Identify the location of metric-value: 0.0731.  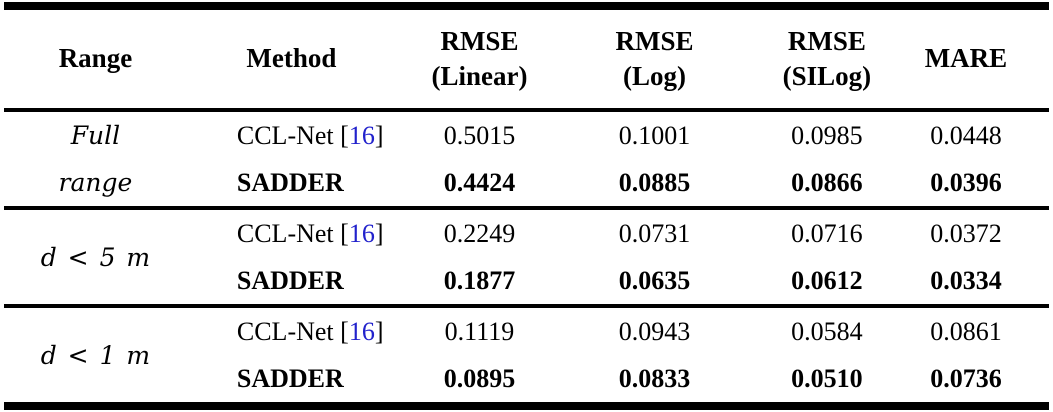
(654, 233).